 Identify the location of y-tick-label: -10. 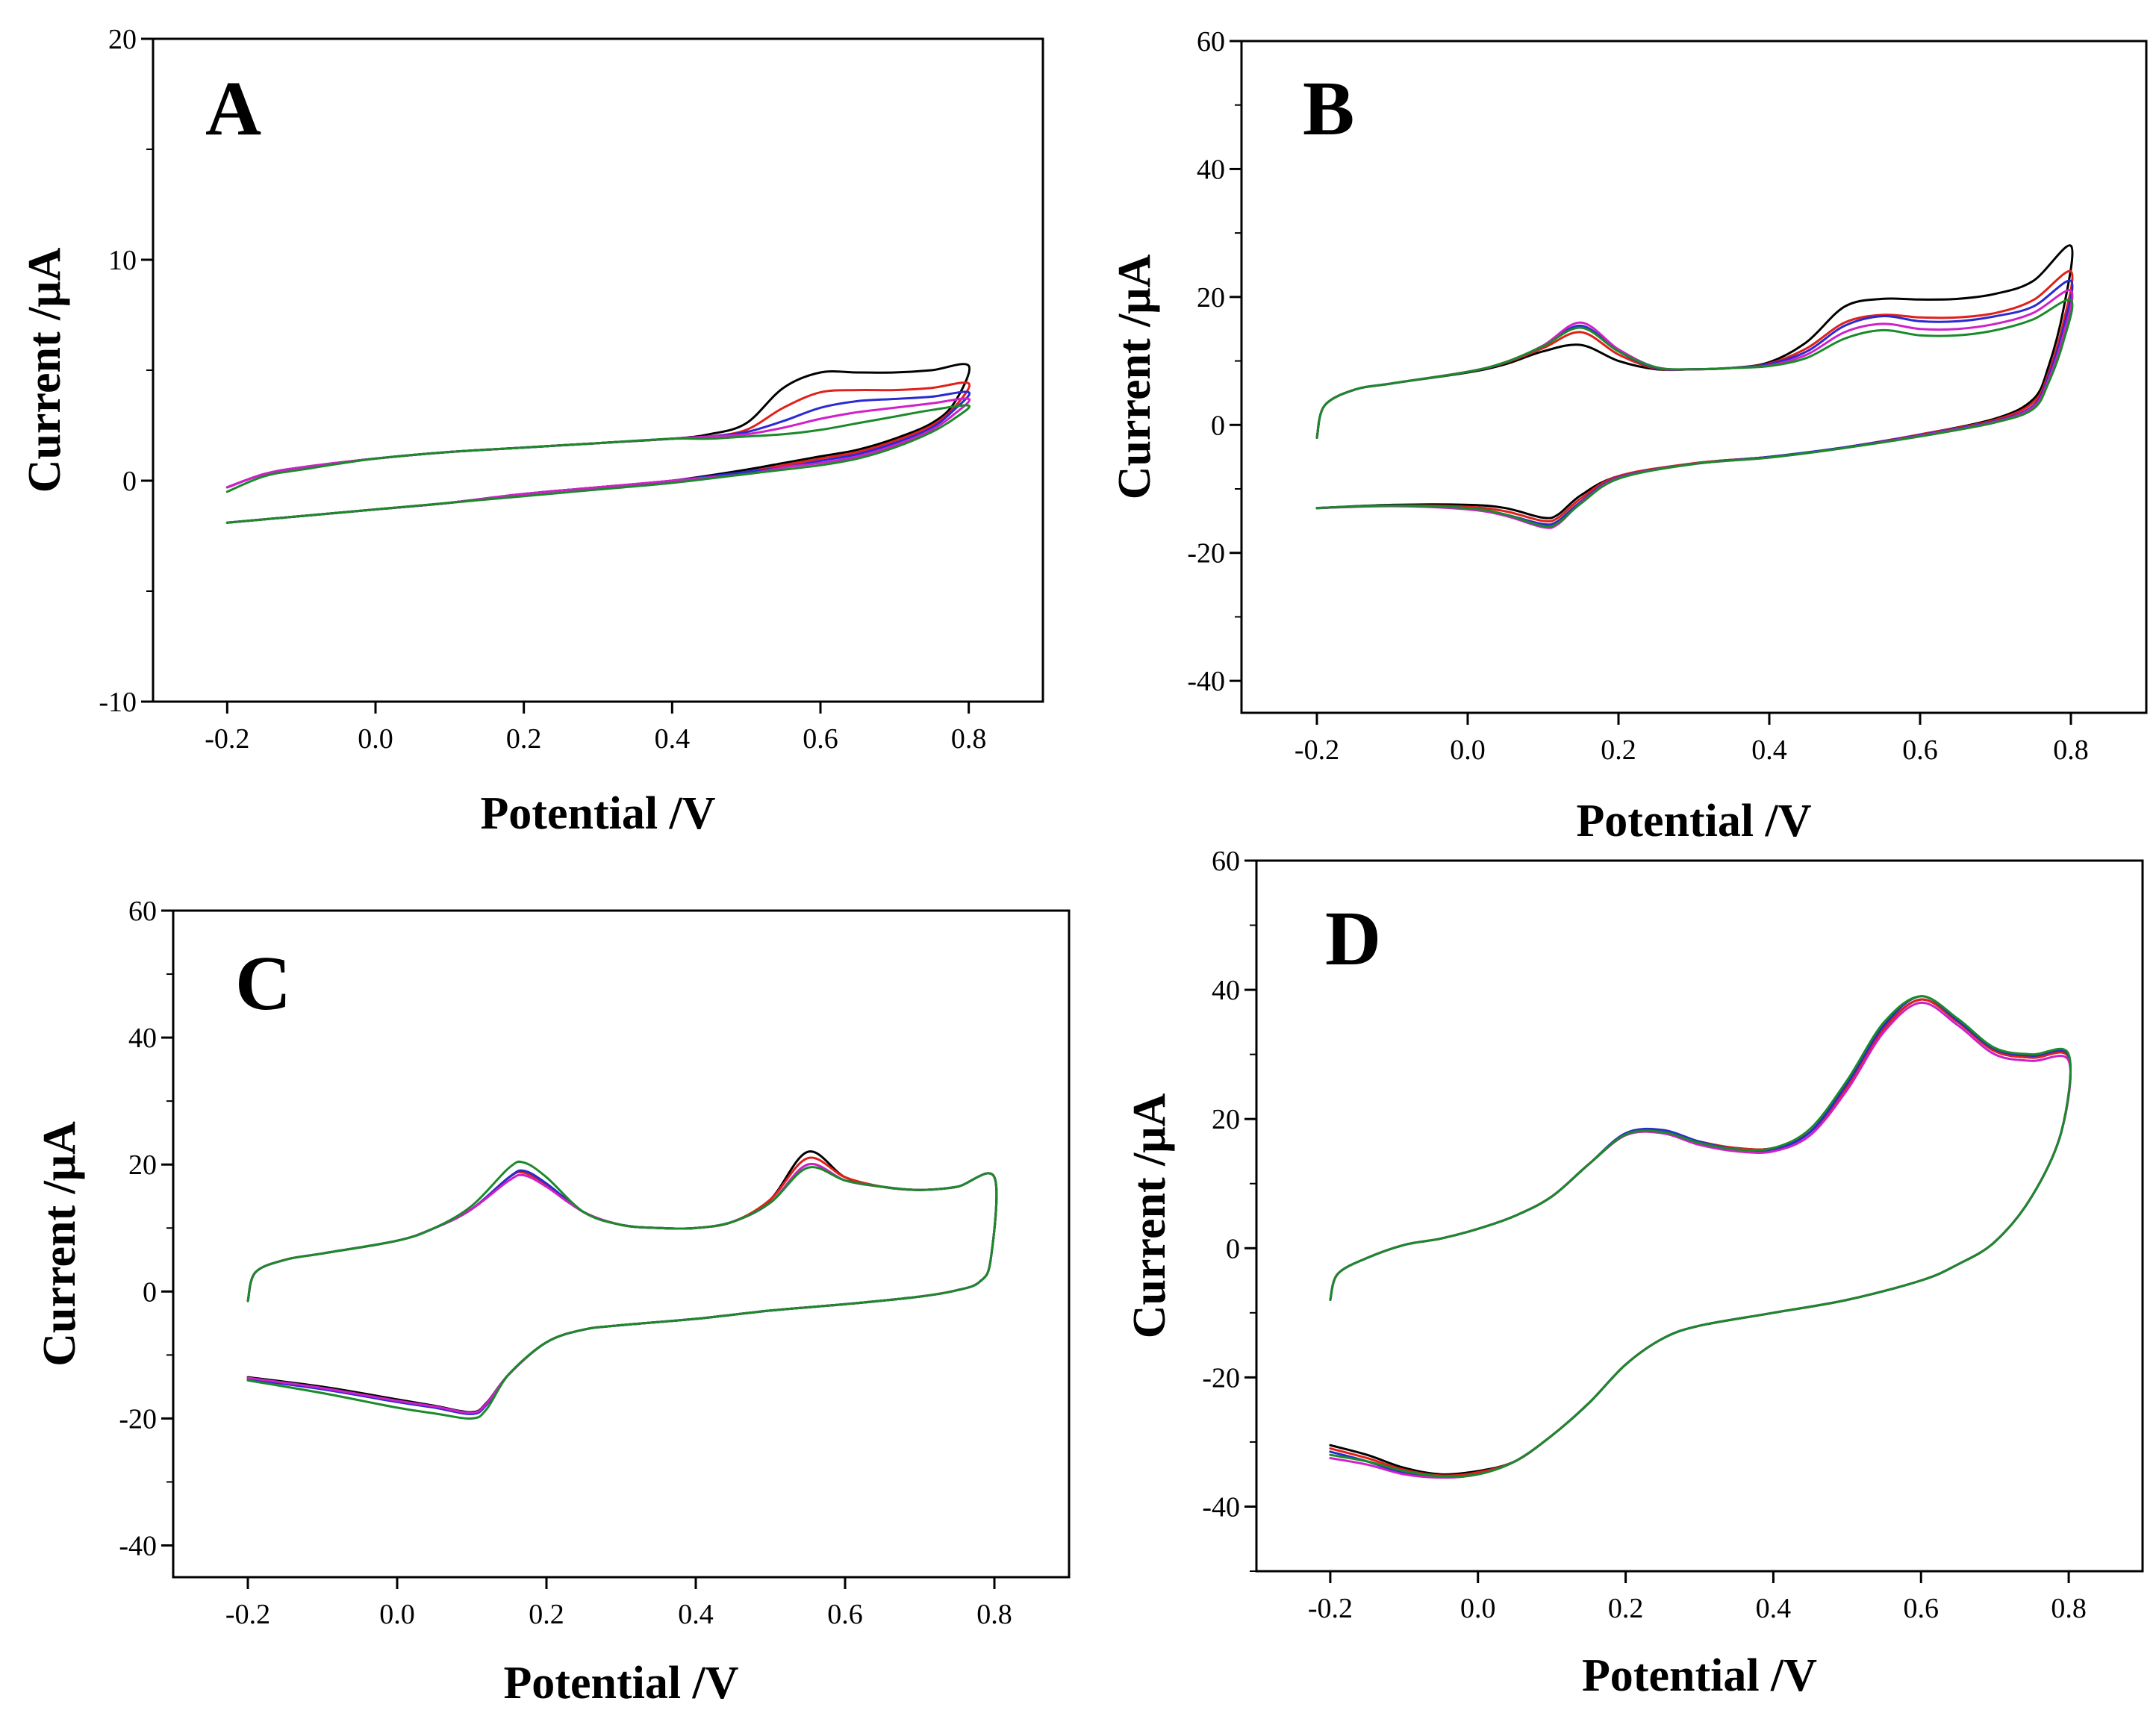
(118, 702).